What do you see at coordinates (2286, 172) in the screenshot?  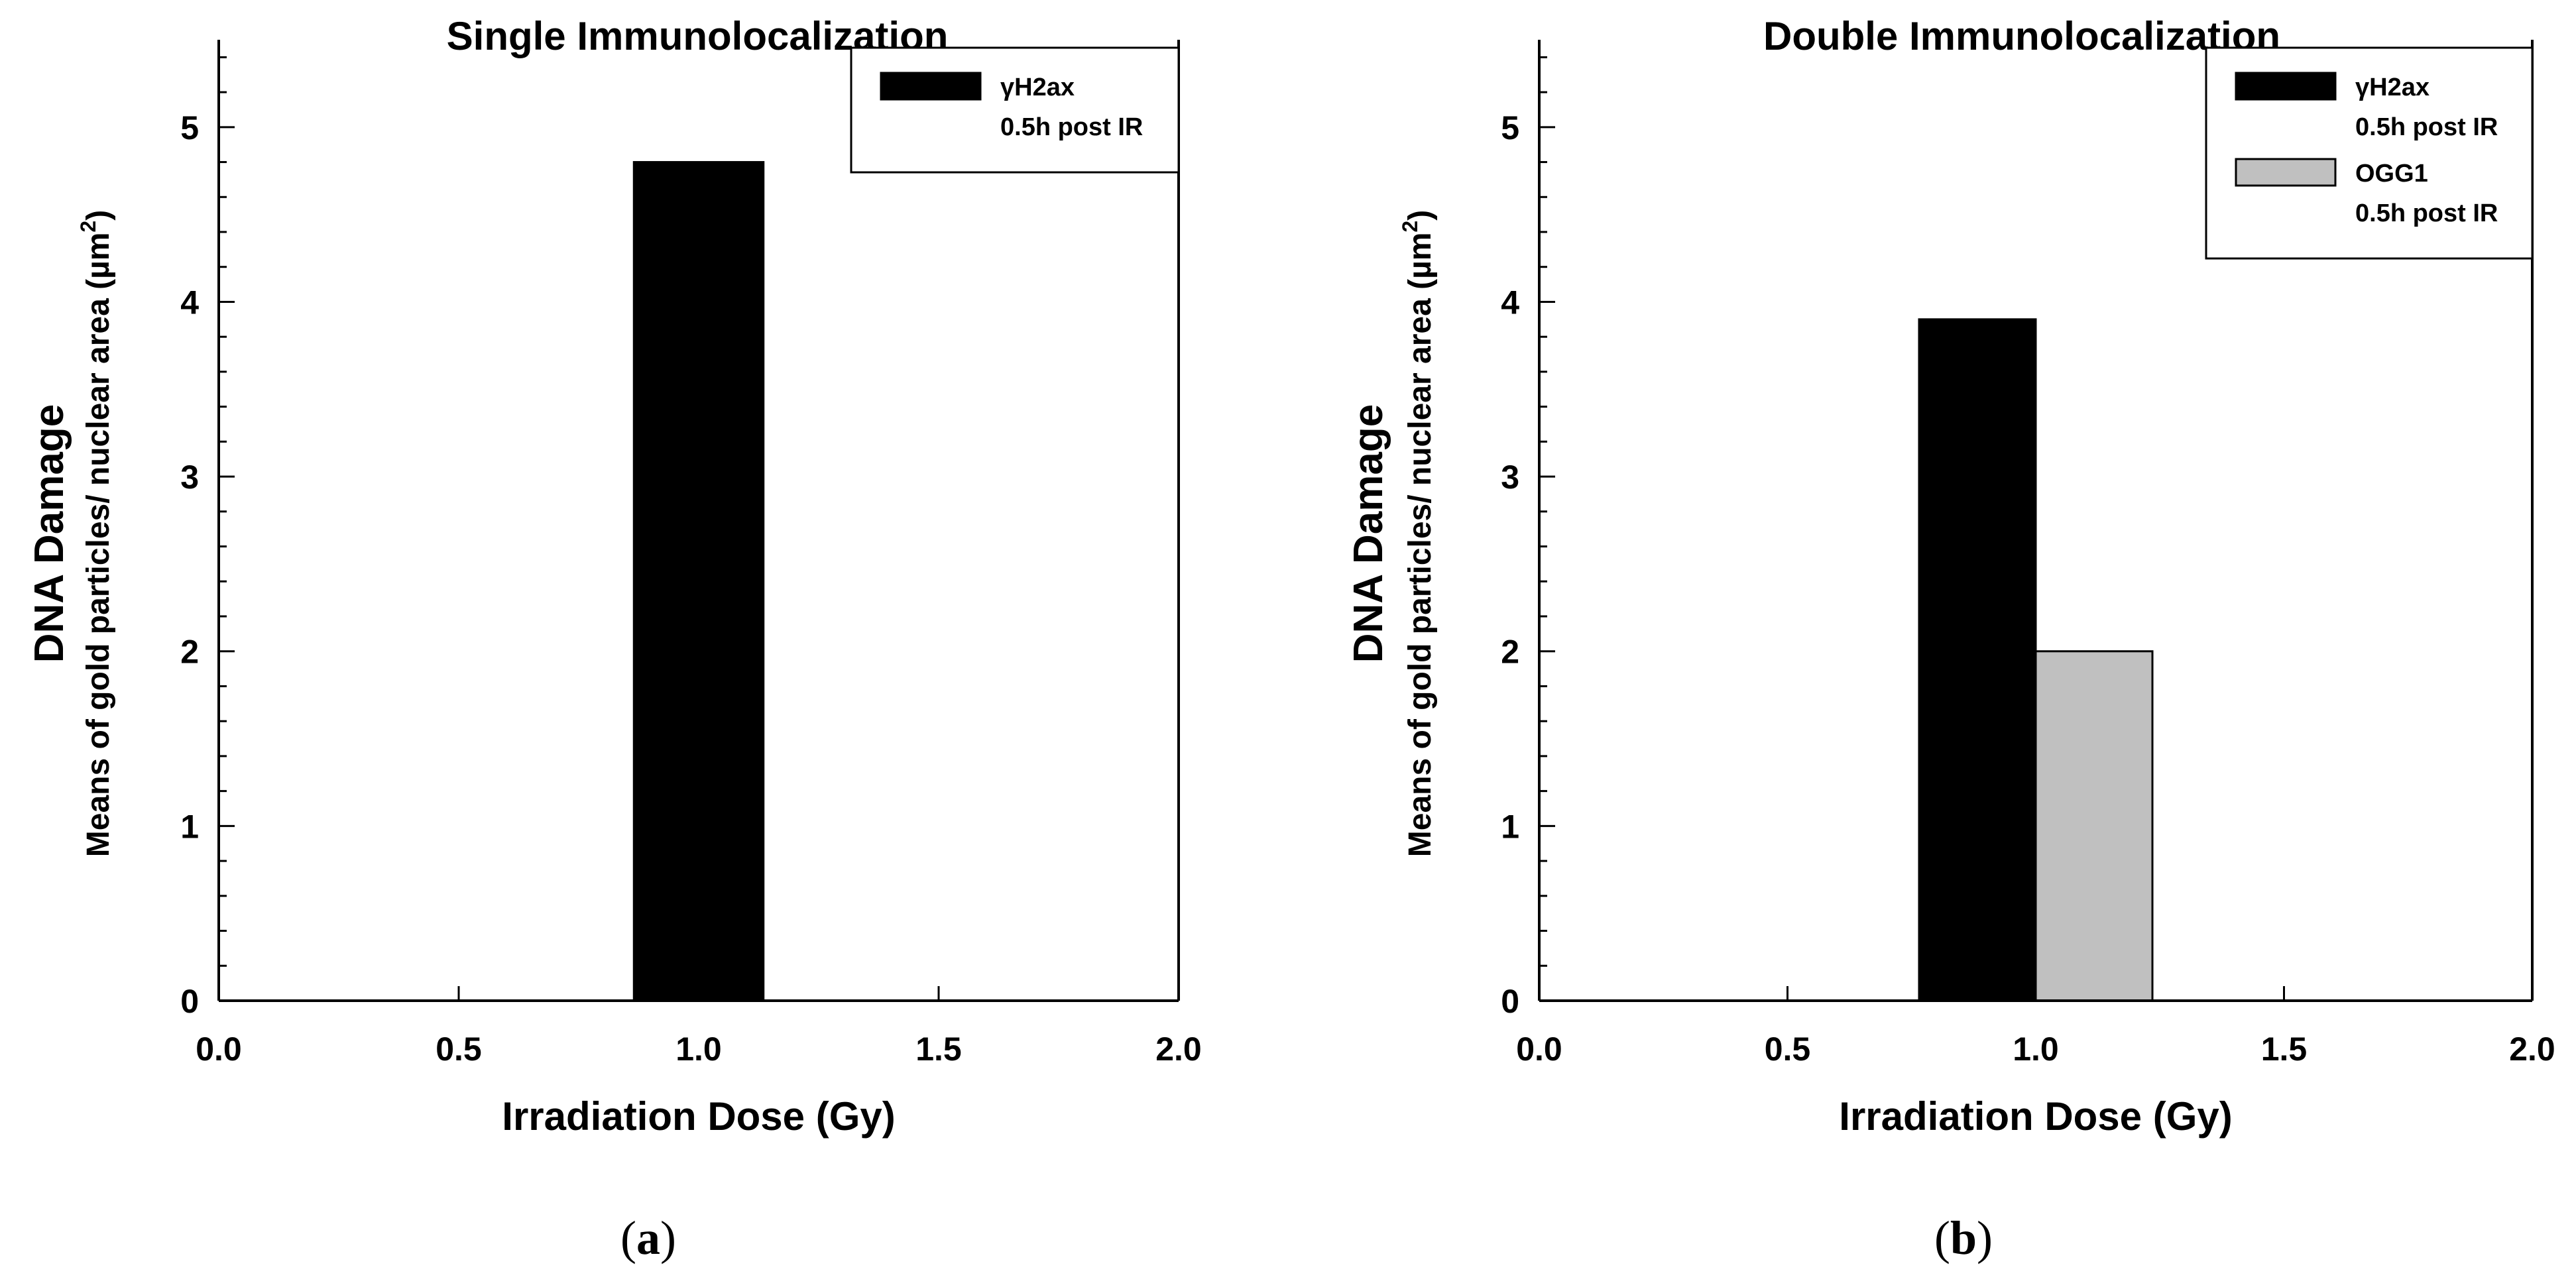 I see `legend-swatch-ogg1` at bounding box center [2286, 172].